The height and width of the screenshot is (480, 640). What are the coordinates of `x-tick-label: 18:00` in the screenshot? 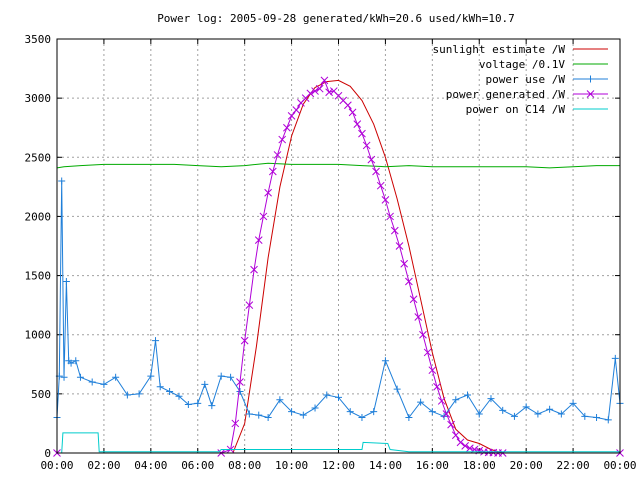 It's located at (479, 465).